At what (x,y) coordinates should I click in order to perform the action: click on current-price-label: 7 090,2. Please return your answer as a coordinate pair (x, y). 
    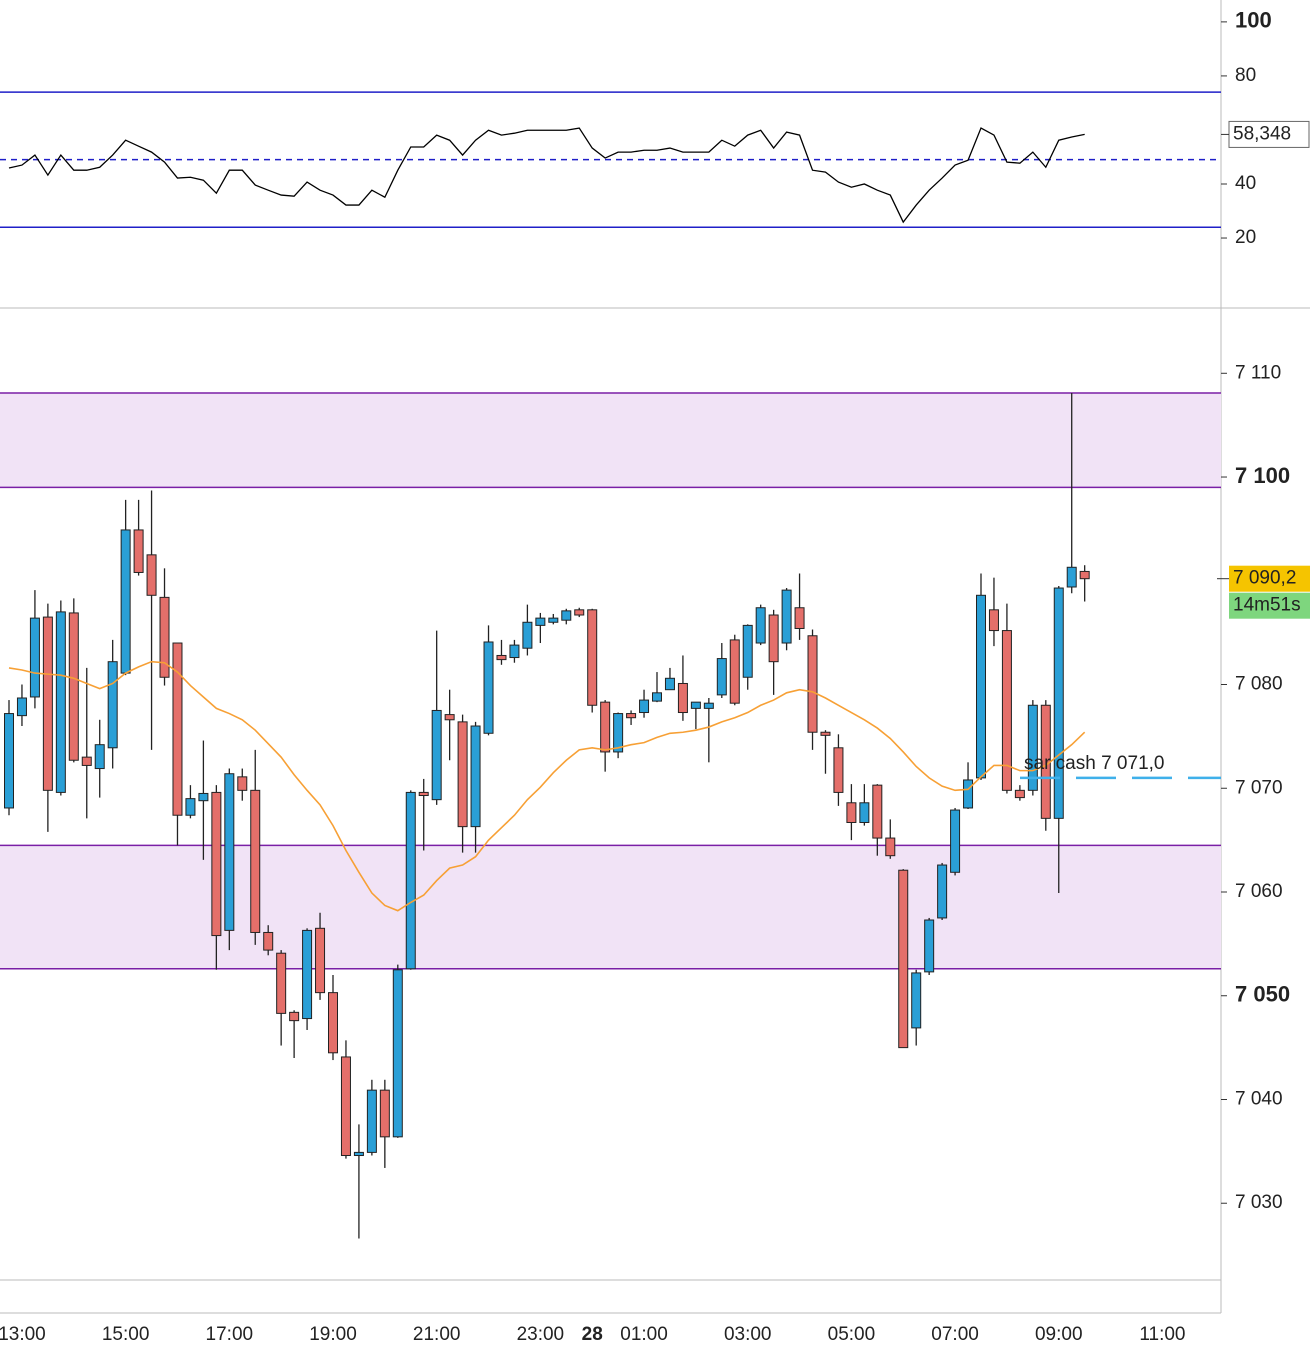
    Looking at the image, I should click on (1264, 578).